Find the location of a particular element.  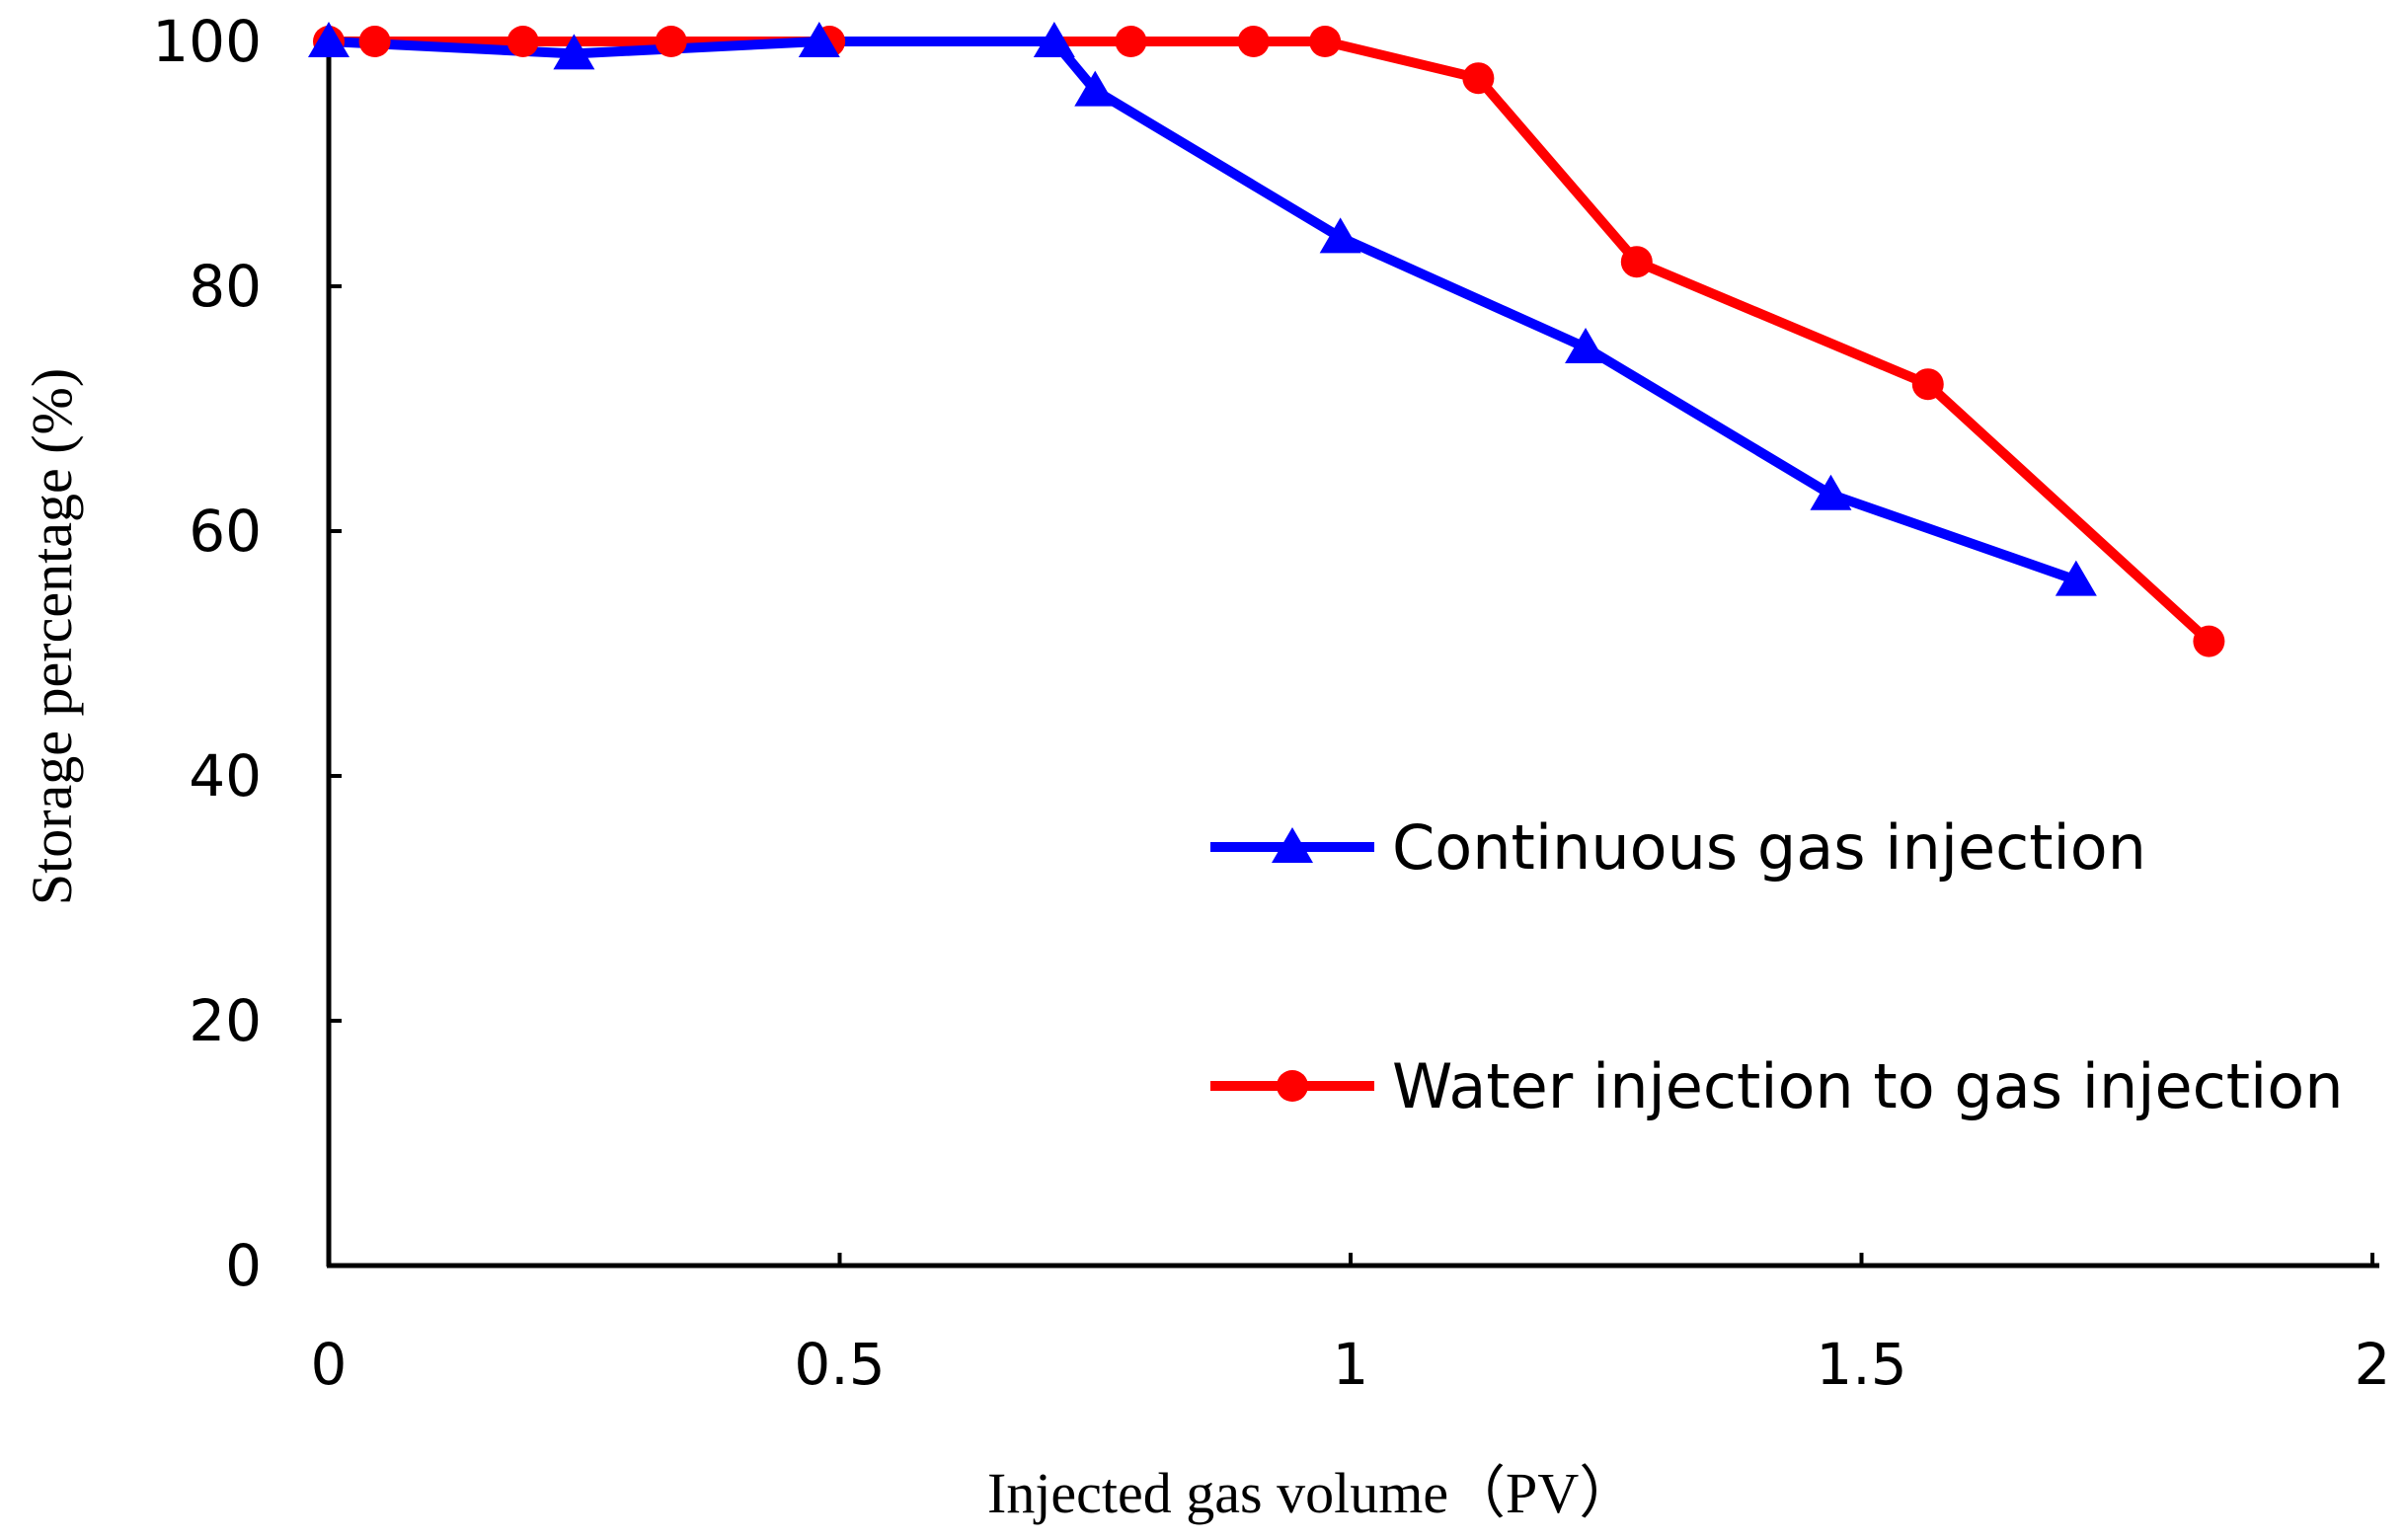

x-tick-label: 2 is located at coordinates (2373, 1364).